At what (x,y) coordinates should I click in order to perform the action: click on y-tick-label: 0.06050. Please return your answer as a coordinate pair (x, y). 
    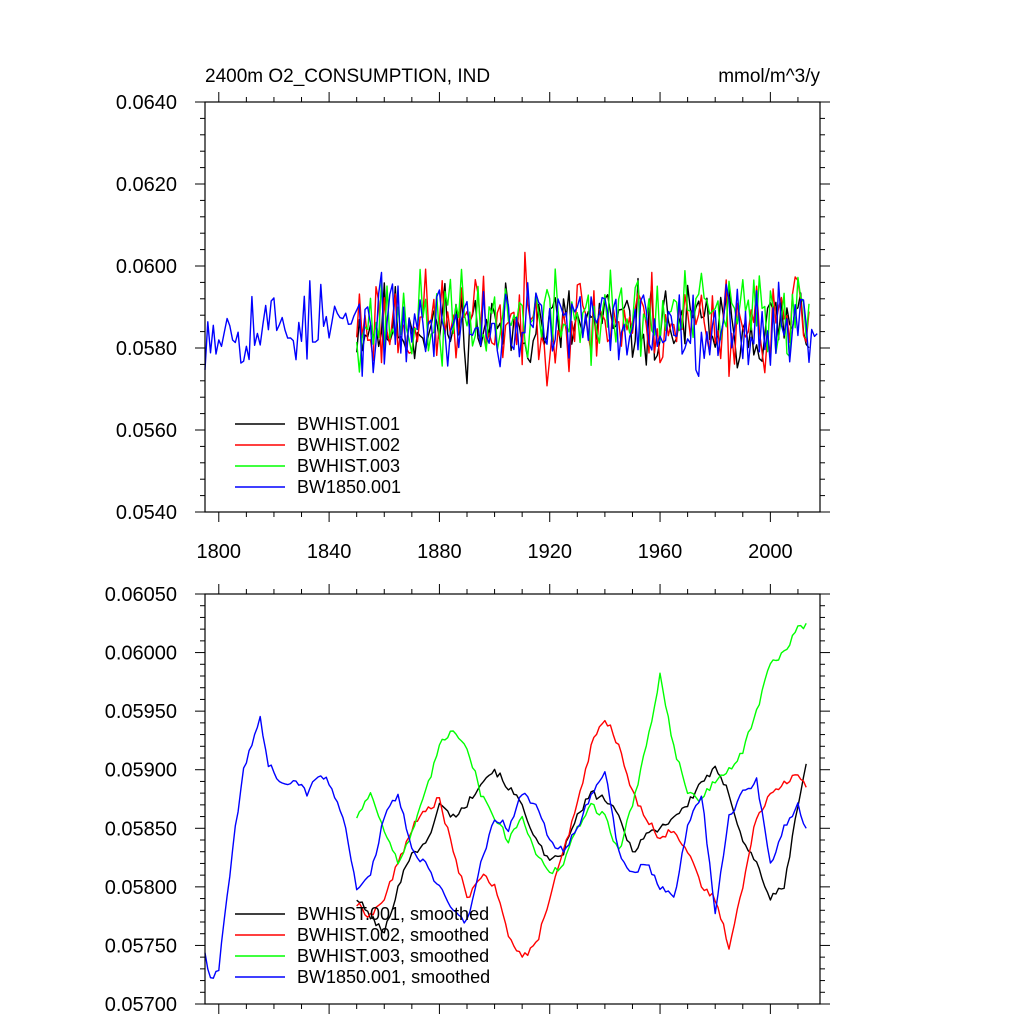
    Looking at the image, I should click on (141, 595).